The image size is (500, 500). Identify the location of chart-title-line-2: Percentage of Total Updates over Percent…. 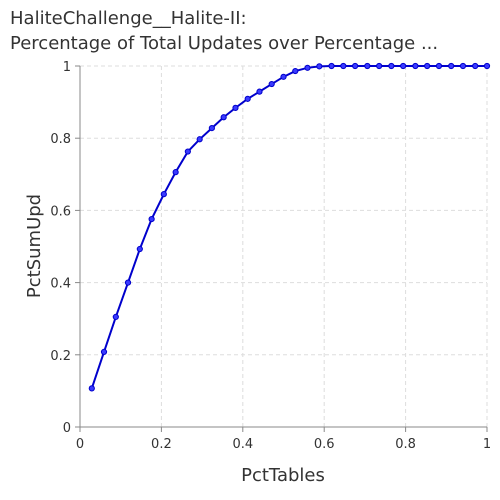
(224, 43).